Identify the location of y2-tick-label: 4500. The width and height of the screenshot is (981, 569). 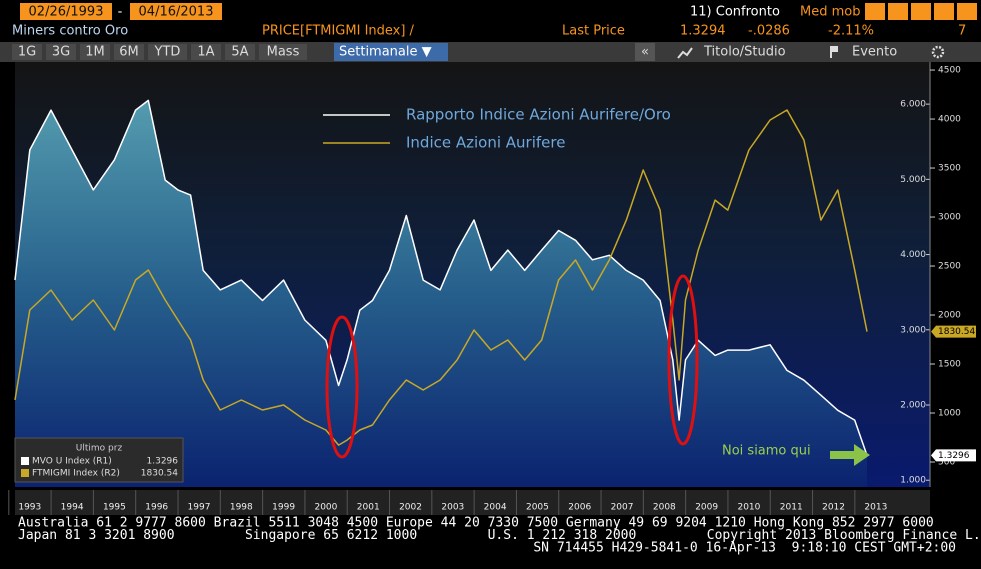
(949, 71).